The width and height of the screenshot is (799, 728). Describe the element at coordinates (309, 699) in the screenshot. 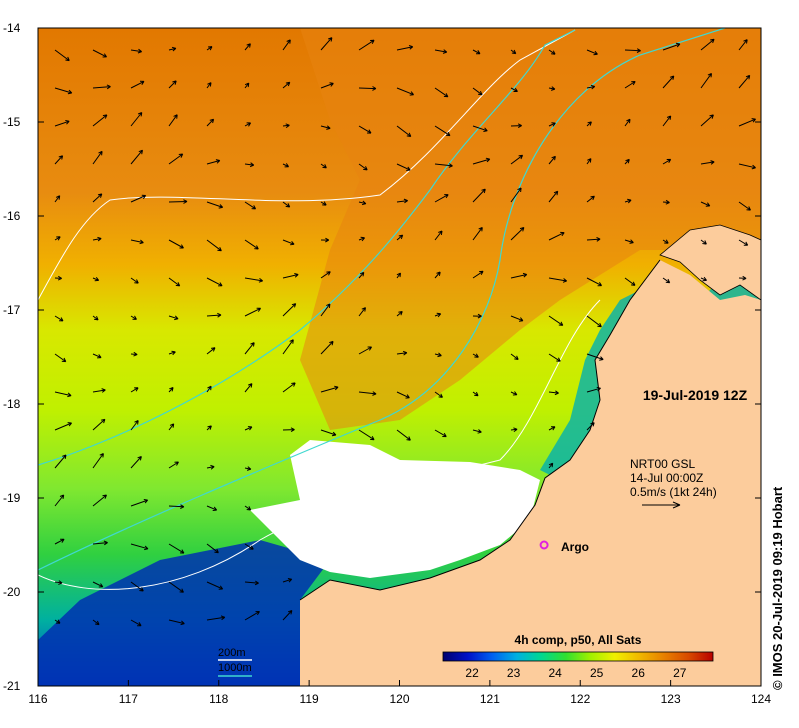

I see `lon-tick-label: 119` at that location.